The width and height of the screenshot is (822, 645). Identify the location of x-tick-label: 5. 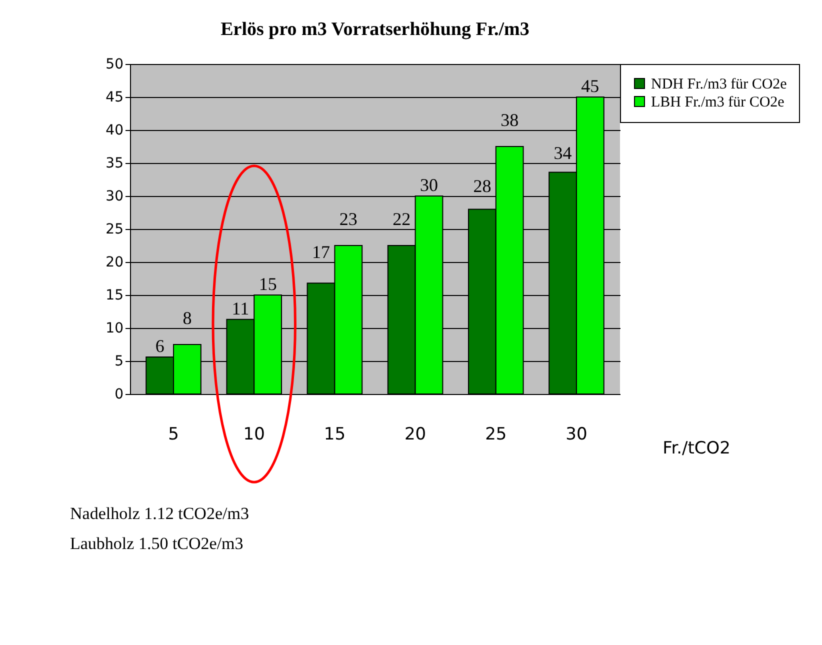
(173, 434).